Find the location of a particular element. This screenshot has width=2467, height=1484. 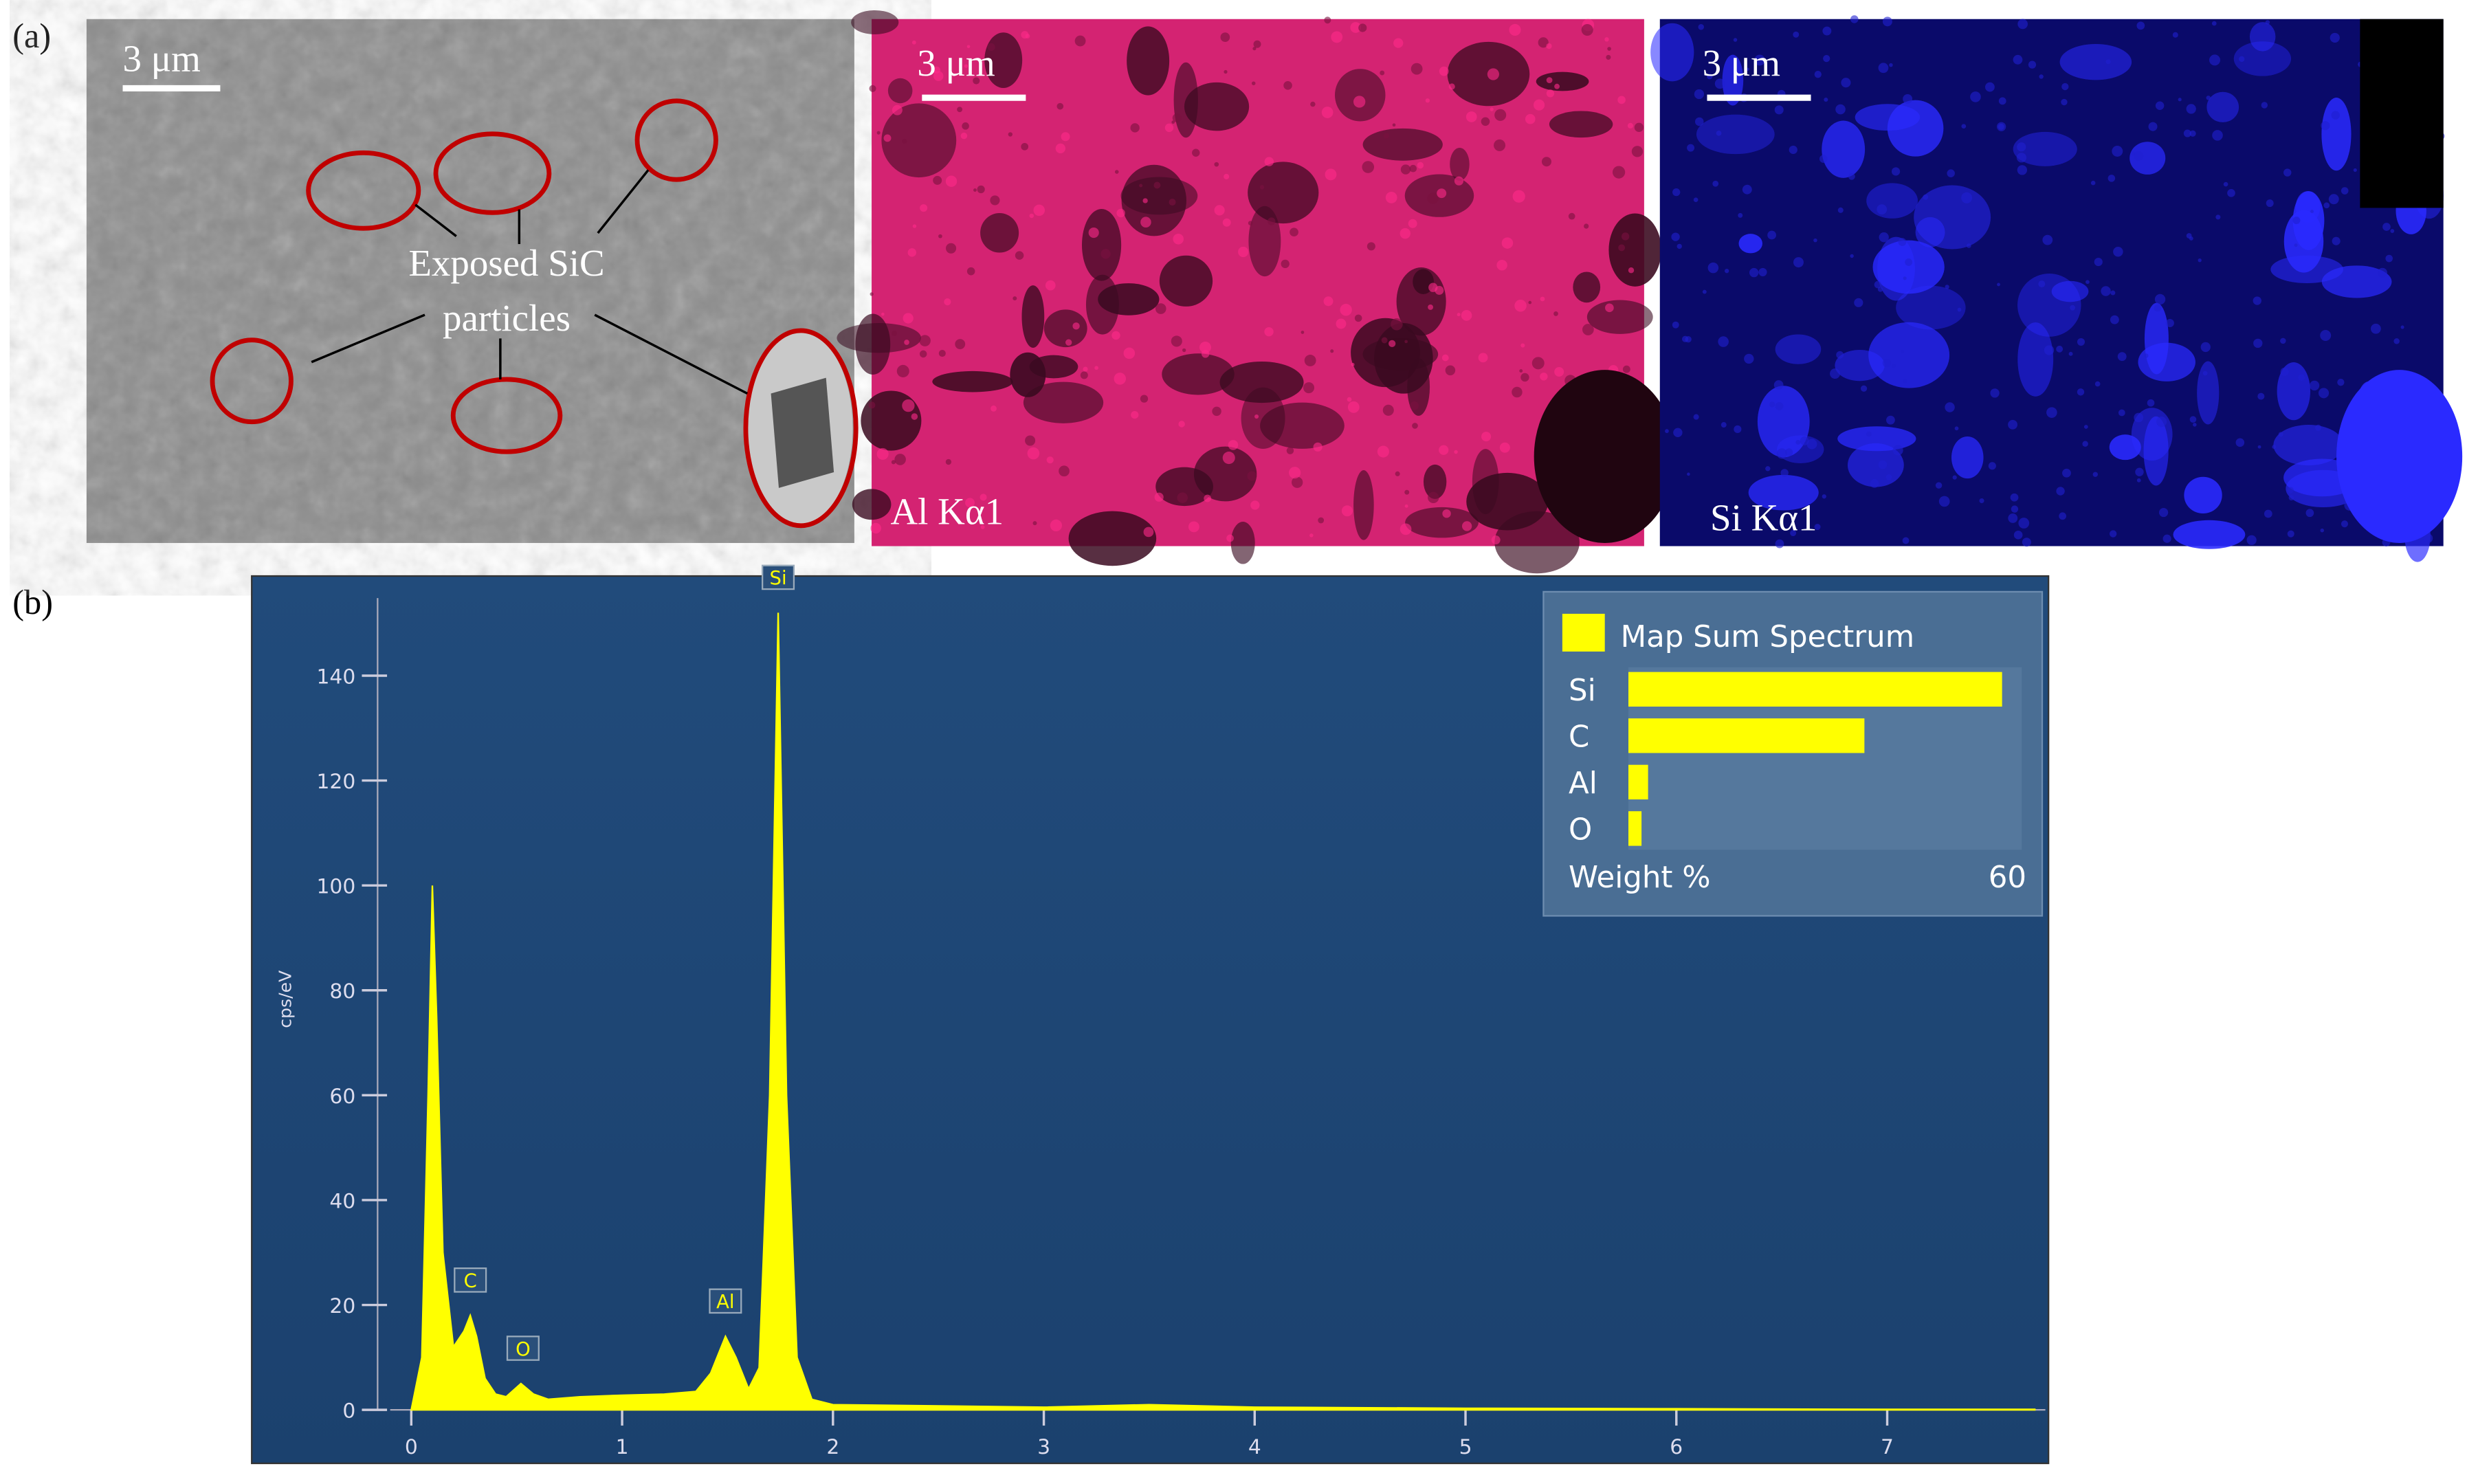

peak-label: Al is located at coordinates (725, 1302).